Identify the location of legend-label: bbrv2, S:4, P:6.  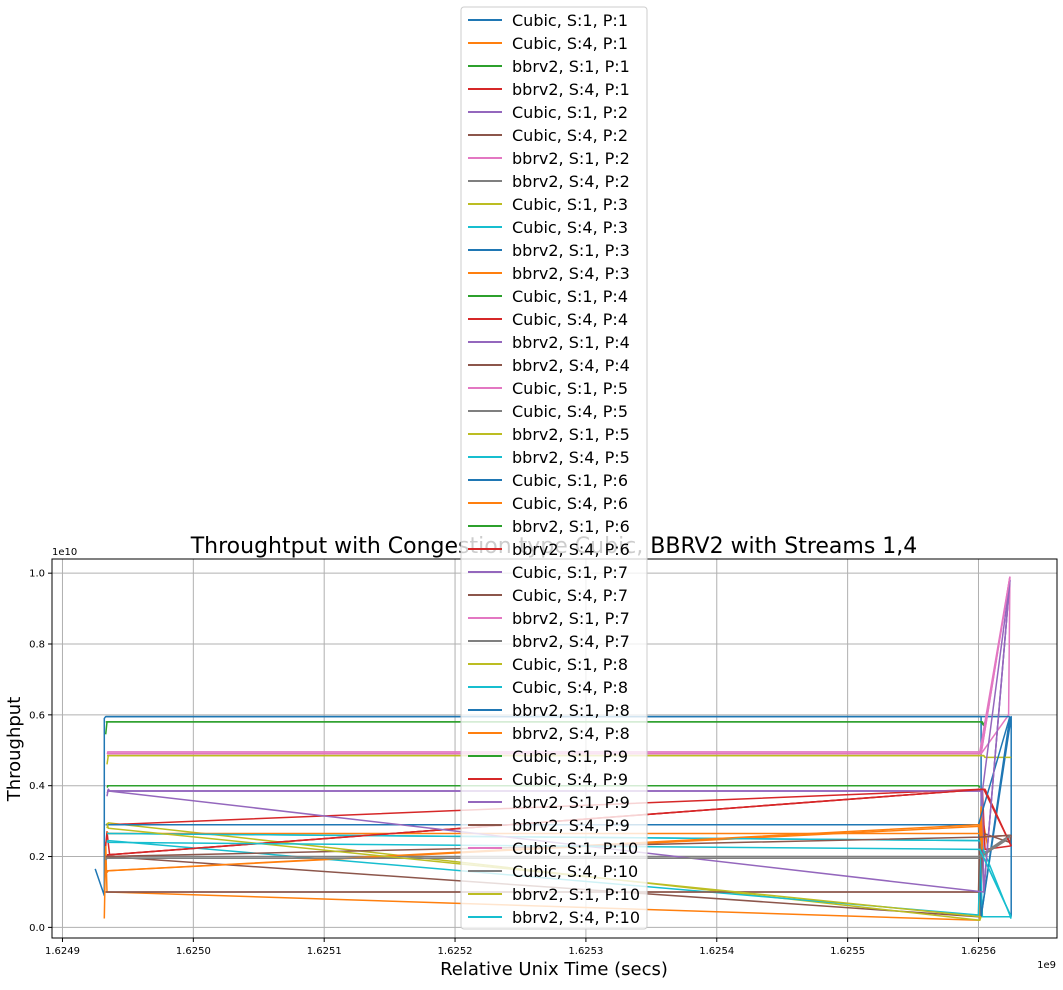
(571, 549).